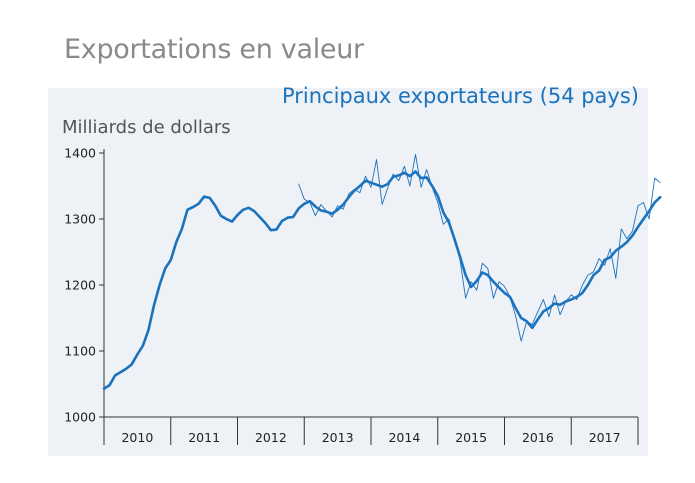  Describe the element at coordinates (271, 437) in the screenshot. I see `x-tick-label: 2012` at that location.